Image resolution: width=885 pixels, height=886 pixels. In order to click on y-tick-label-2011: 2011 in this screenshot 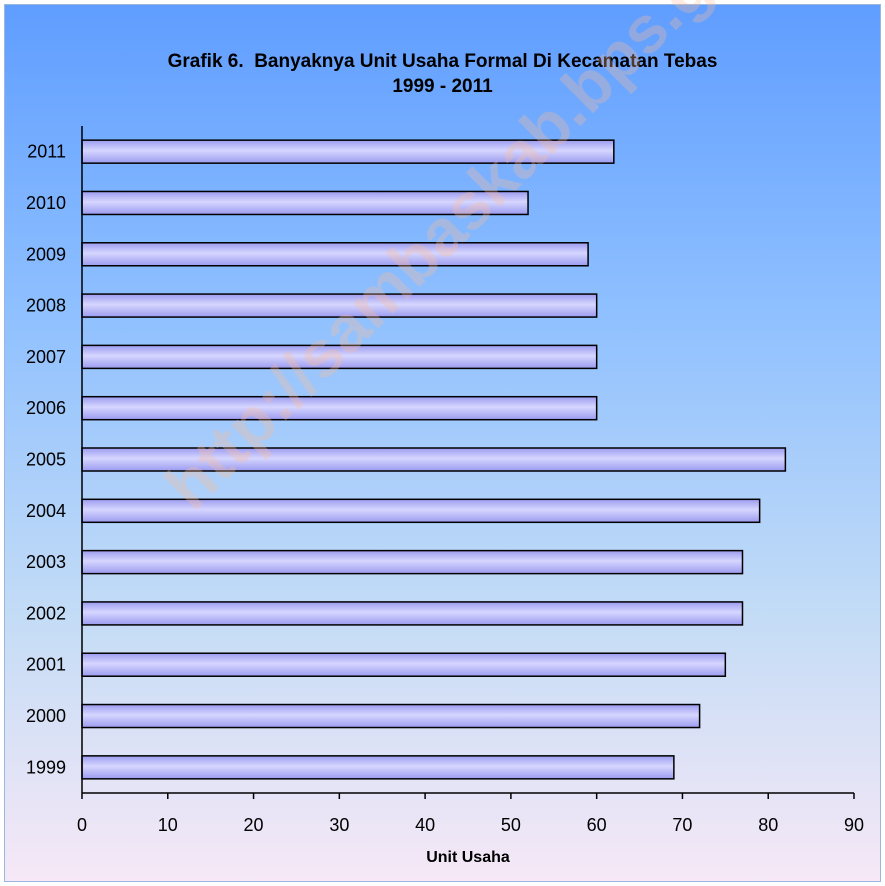, I will do `click(46, 152)`.